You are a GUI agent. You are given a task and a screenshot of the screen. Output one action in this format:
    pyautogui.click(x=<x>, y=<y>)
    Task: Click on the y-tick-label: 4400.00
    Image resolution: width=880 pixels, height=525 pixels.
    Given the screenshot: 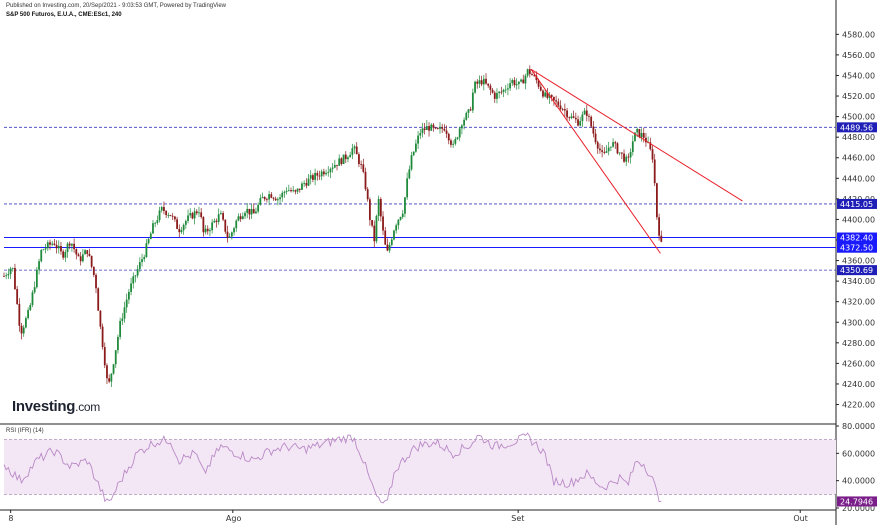 What is the action you would take?
    pyautogui.click(x=858, y=219)
    